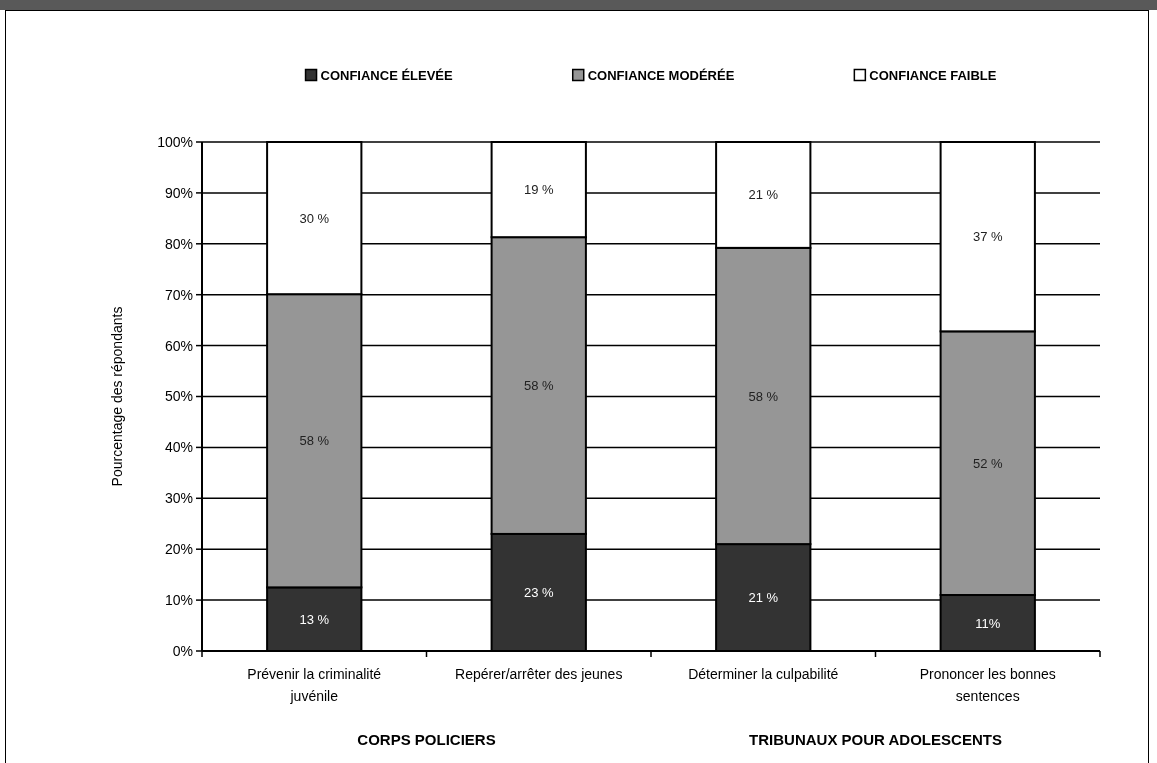  I want to click on text: CORPS POLICIERS, so click(426, 739).